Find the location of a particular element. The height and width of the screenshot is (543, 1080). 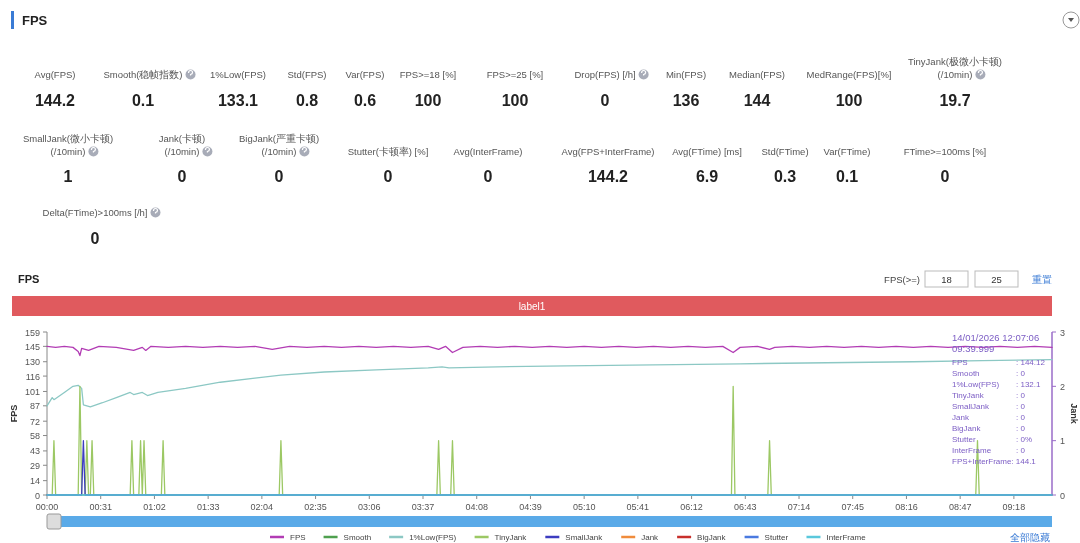

legend-label: Jank is located at coordinates (650, 537).